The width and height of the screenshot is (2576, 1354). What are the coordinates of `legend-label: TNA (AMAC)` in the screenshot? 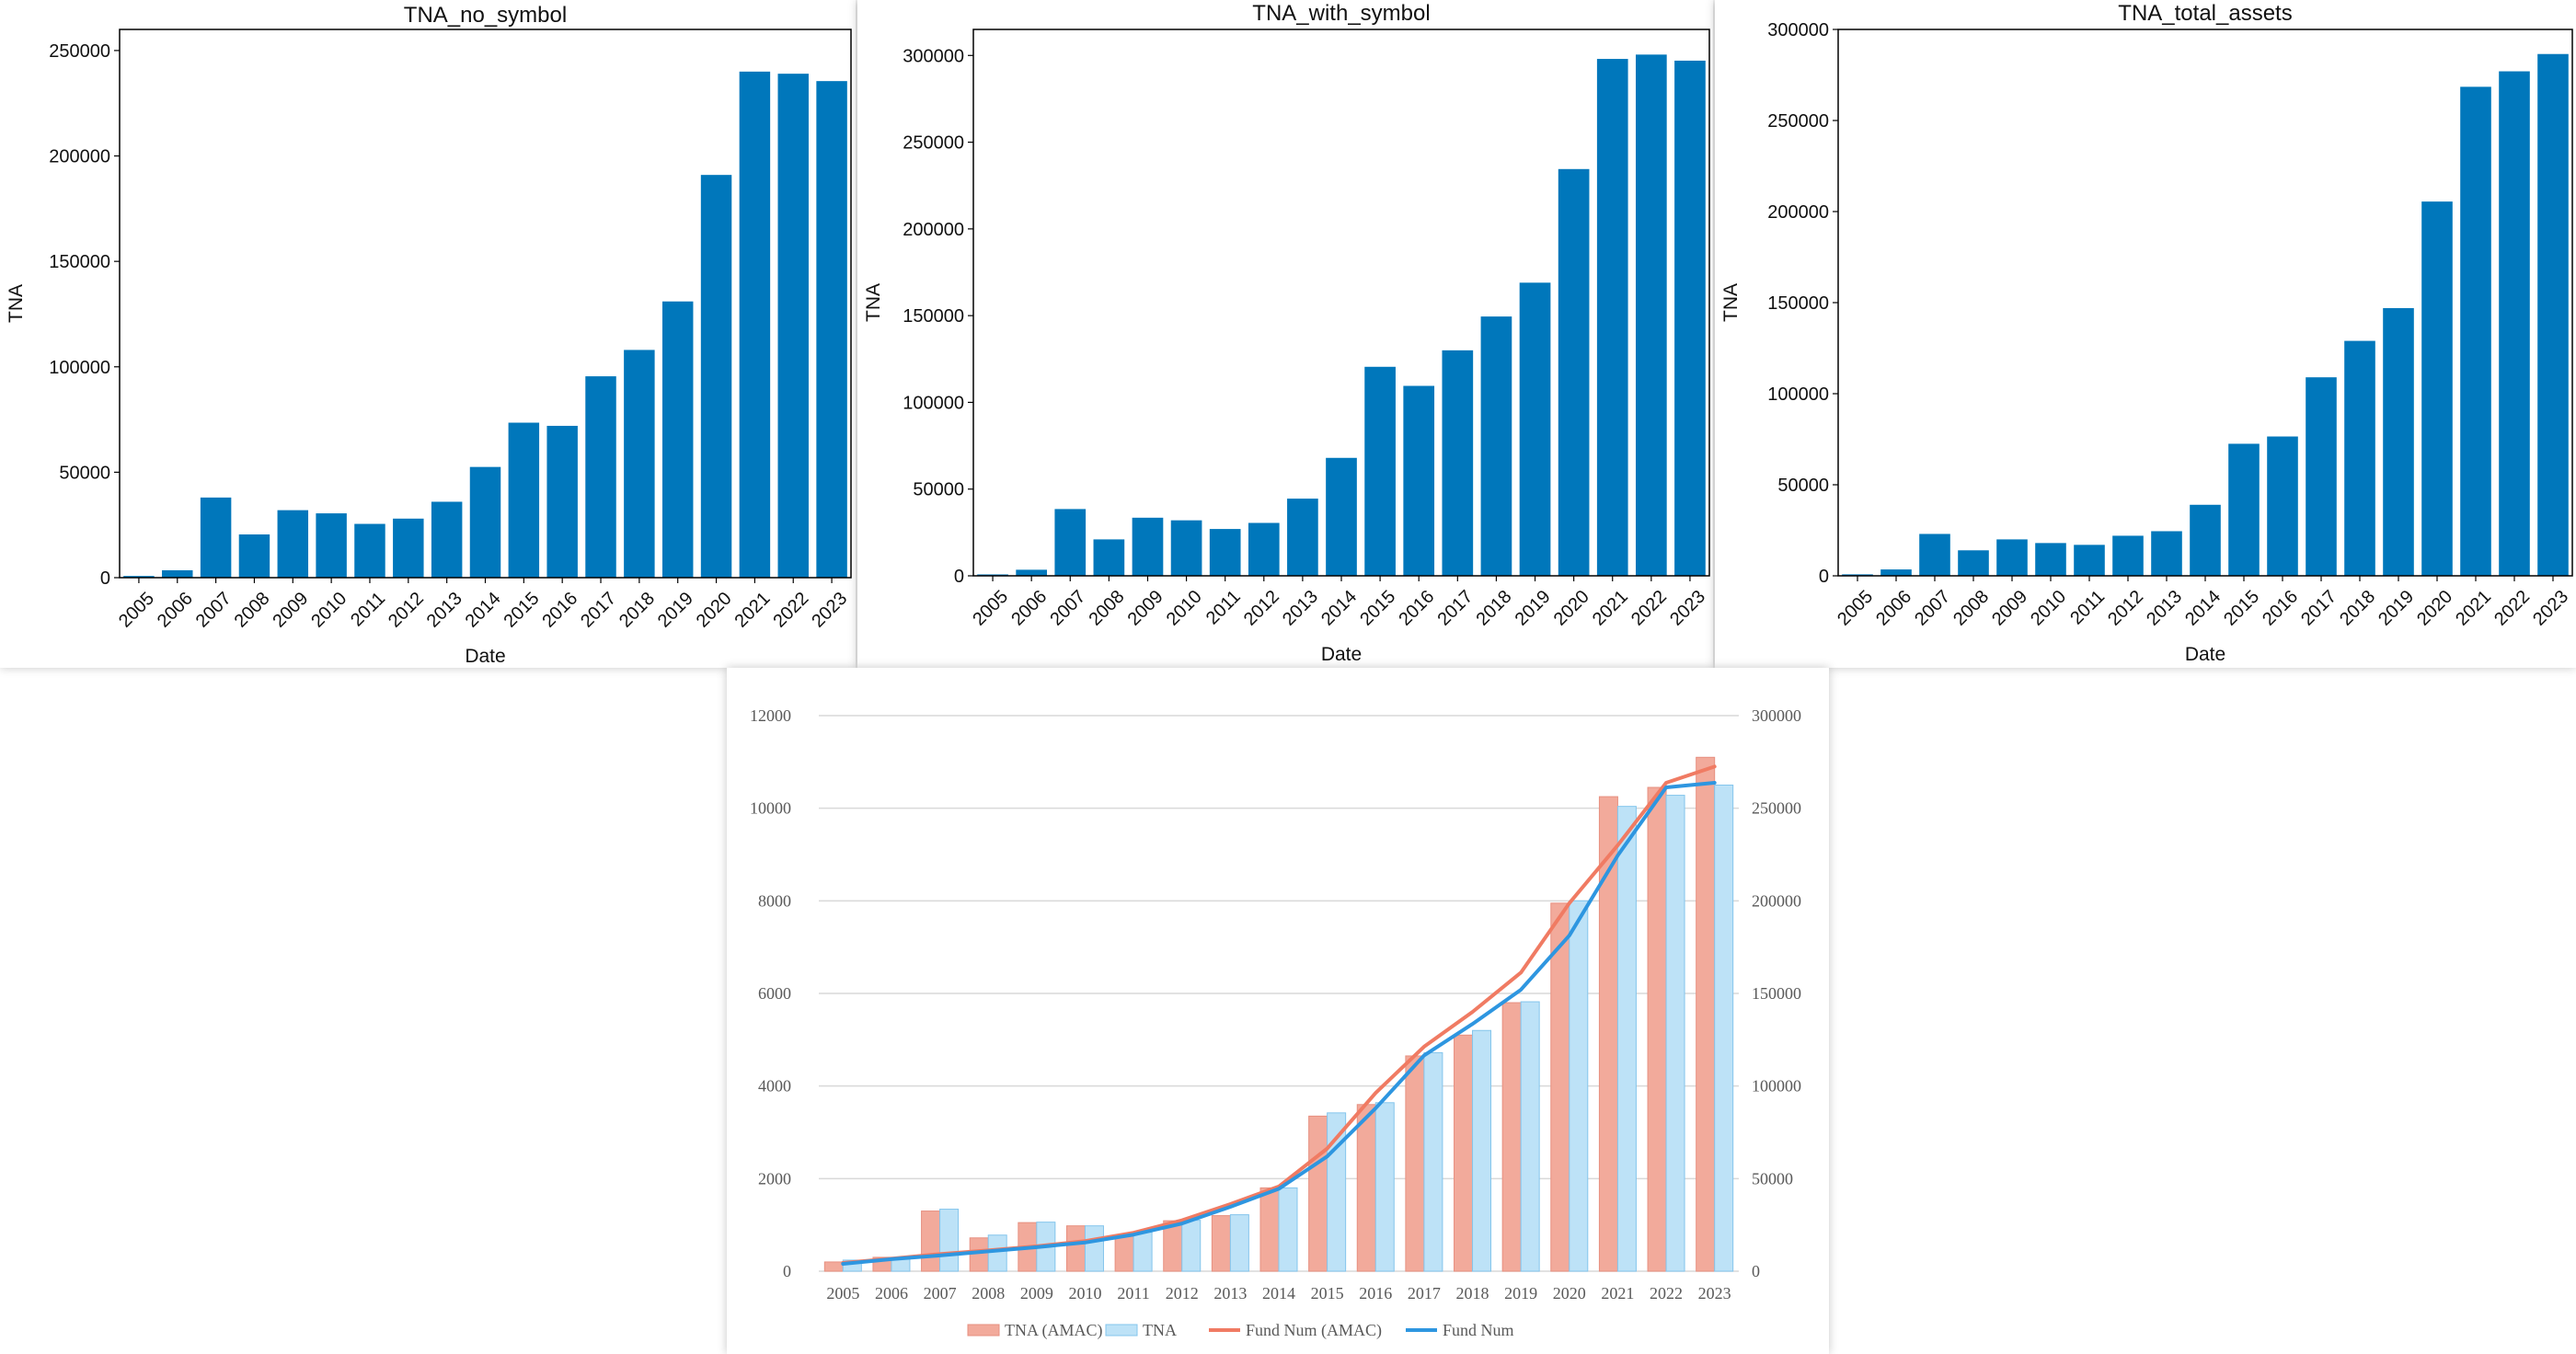 It's located at (1054, 1331).